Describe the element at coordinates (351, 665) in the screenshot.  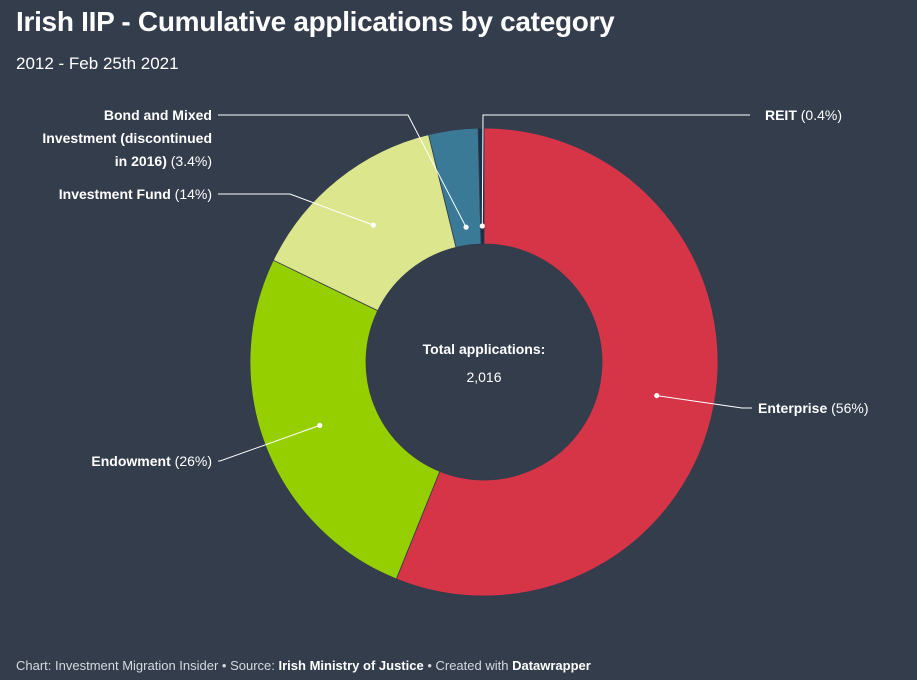
I see `footer-source: Irish Ministry of Justice` at that location.